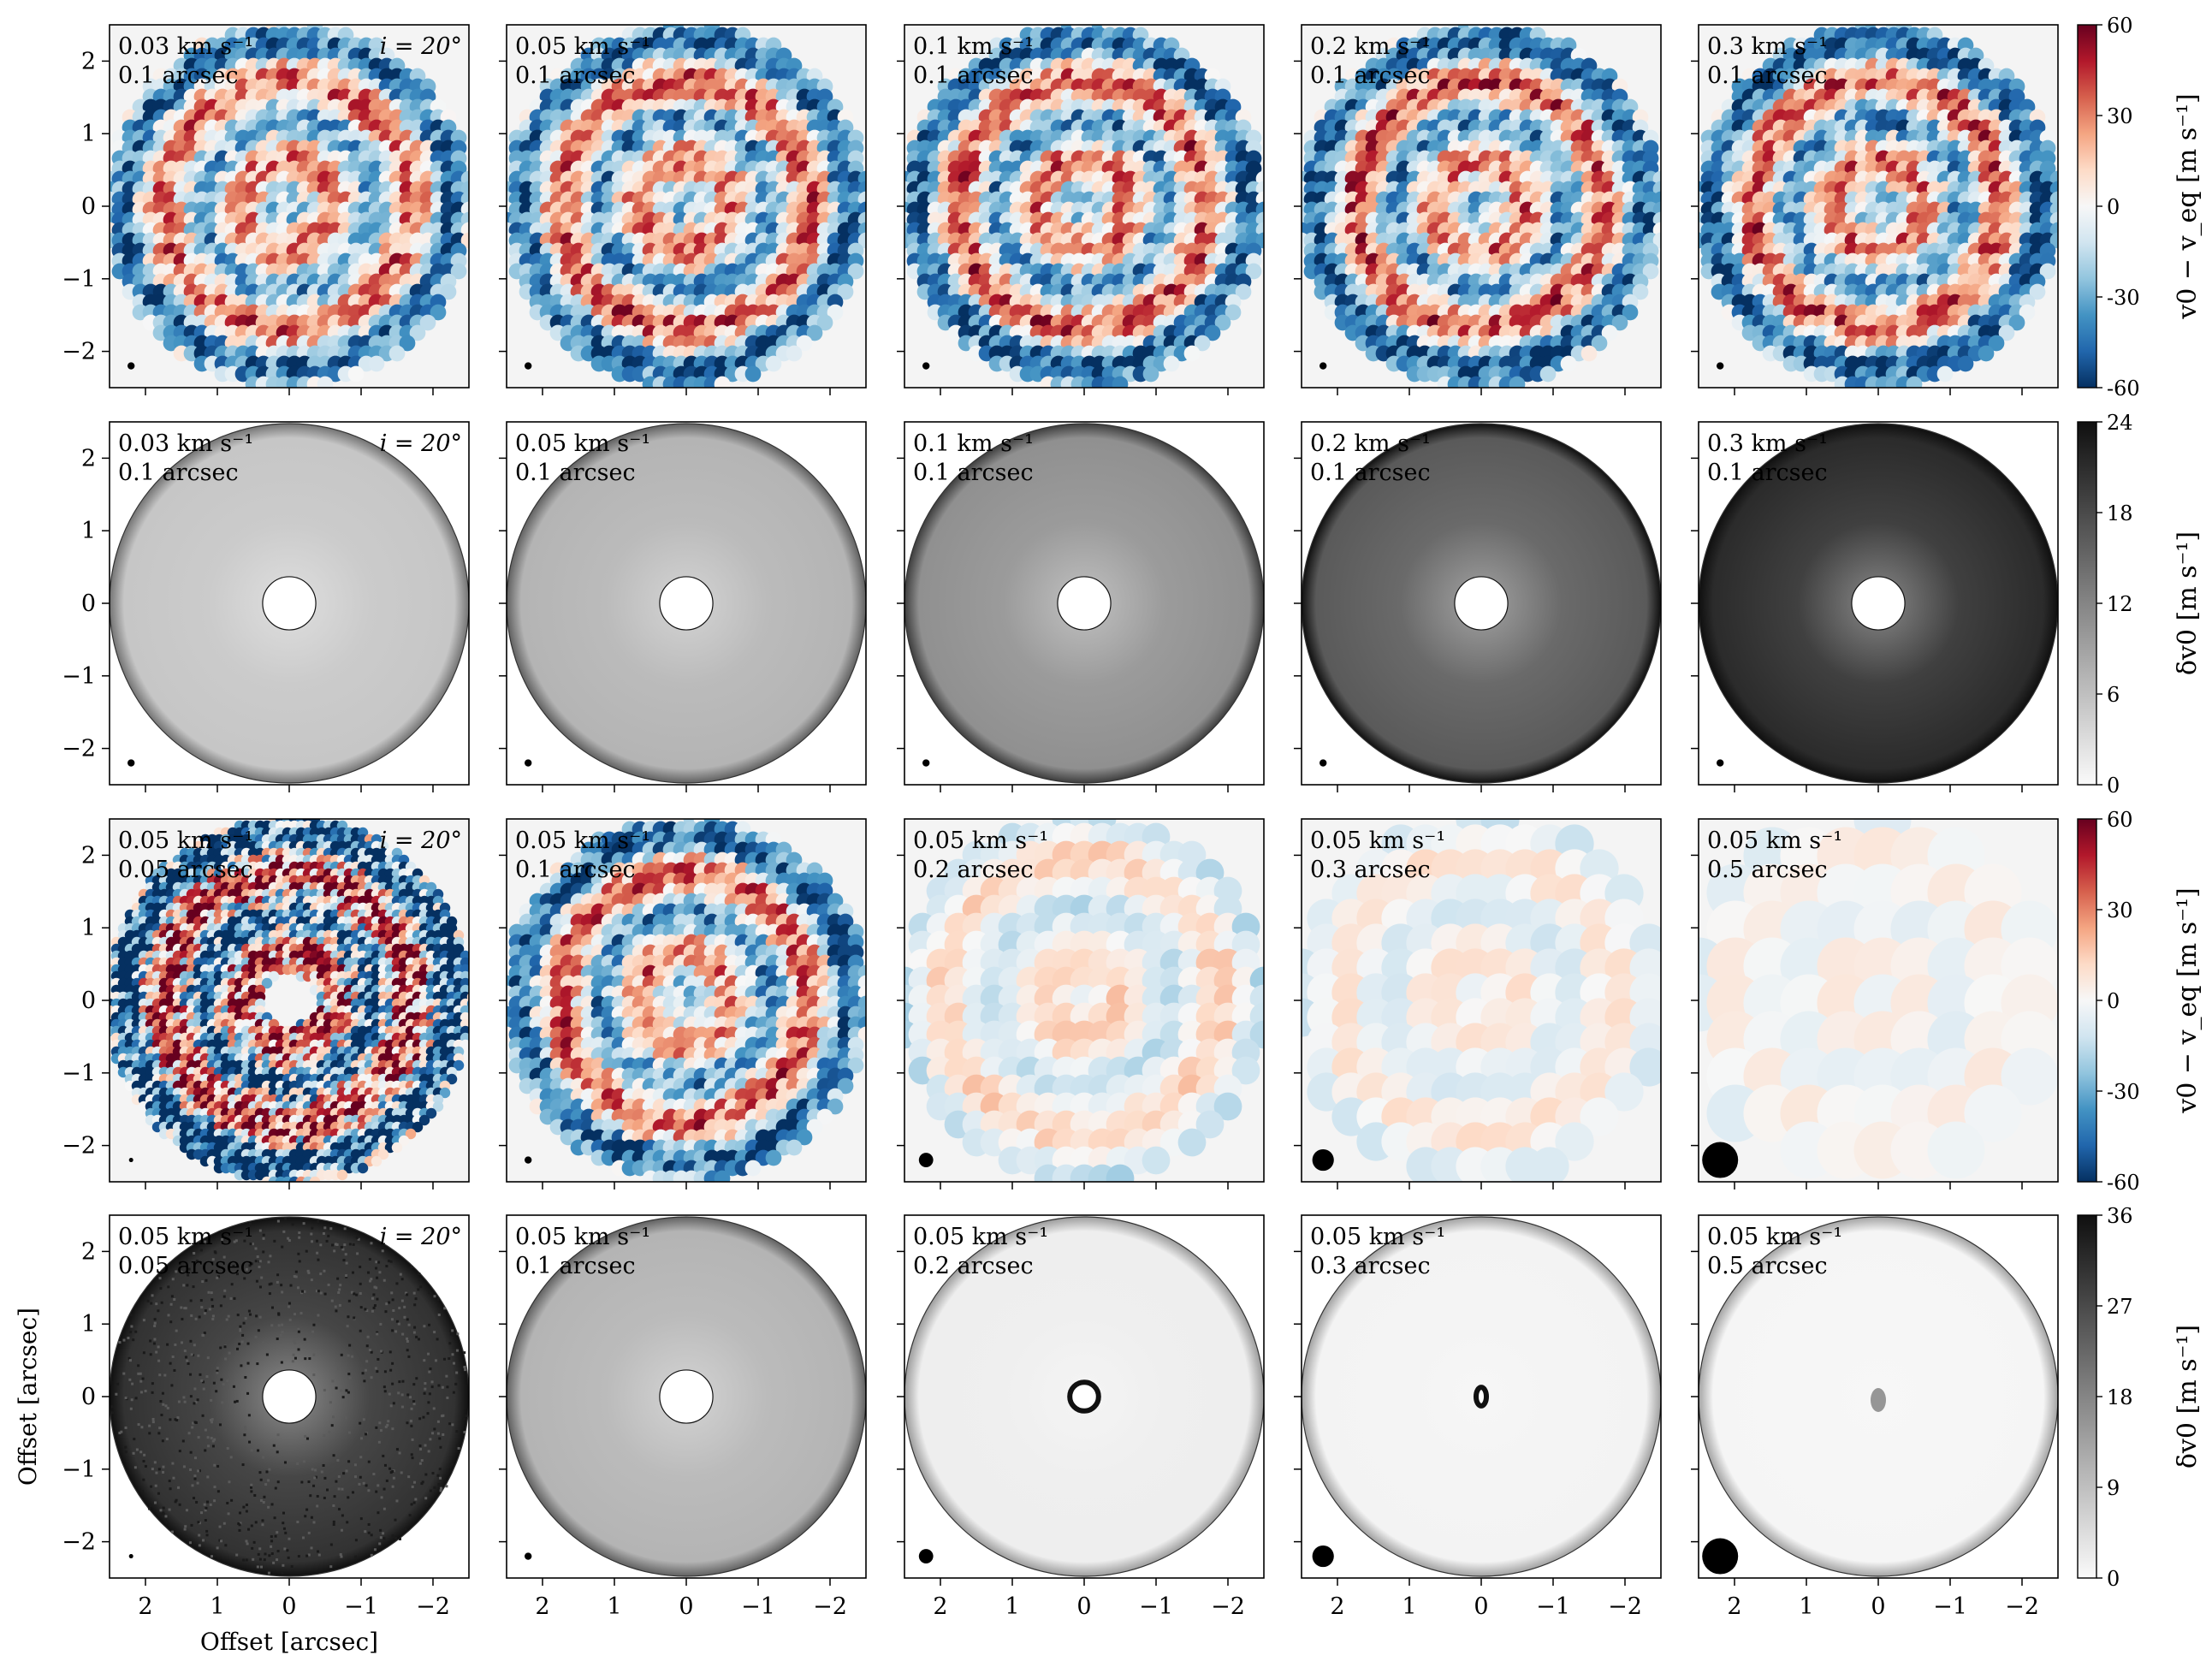  I want to click on colorbar-row-2: 24 18 12 6 0 δv0 [m s⁻¹], so click(2140, 604).